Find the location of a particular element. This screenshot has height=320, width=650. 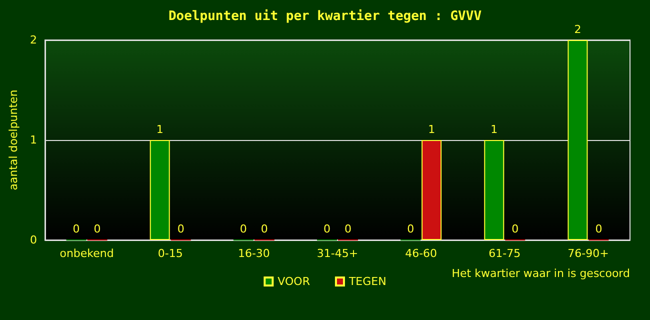

legend-label: VOOR is located at coordinates (294, 281).